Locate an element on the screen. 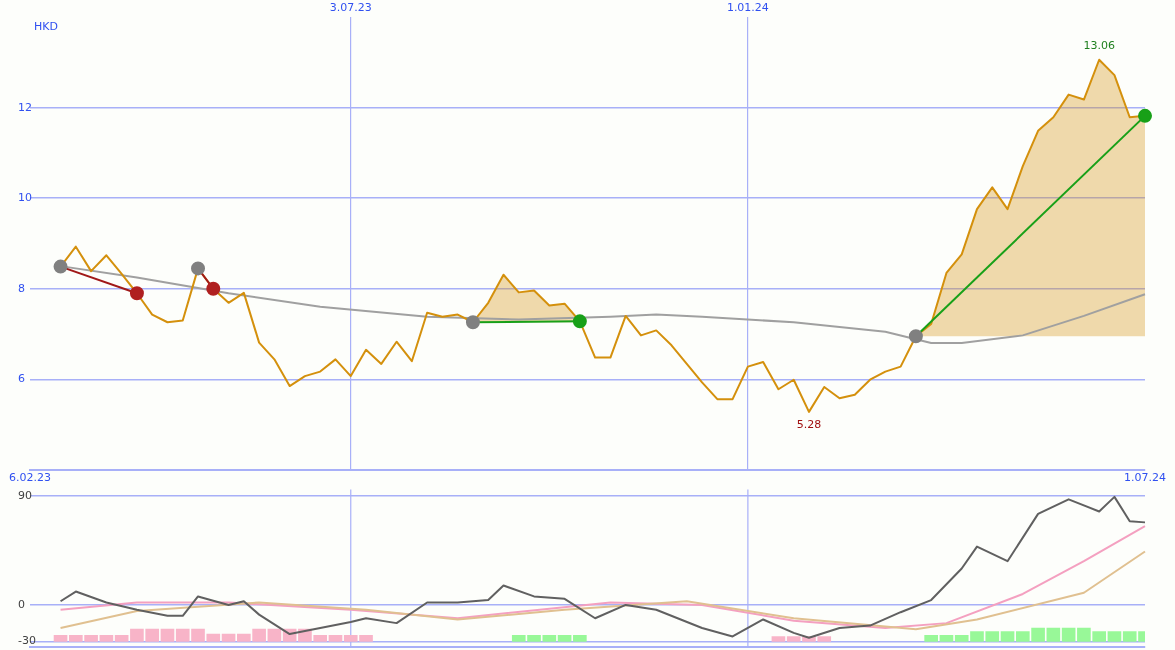  y-tick-label: 10 is located at coordinates (25, 198).